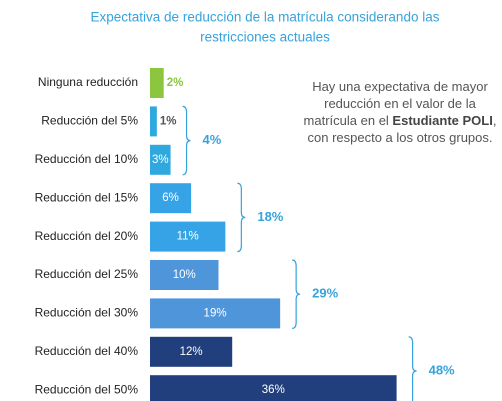 This screenshot has width=502, height=401. What do you see at coordinates (87, 351) in the screenshot?
I see `category-label: Reducción del 40%` at bounding box center [87, 351].